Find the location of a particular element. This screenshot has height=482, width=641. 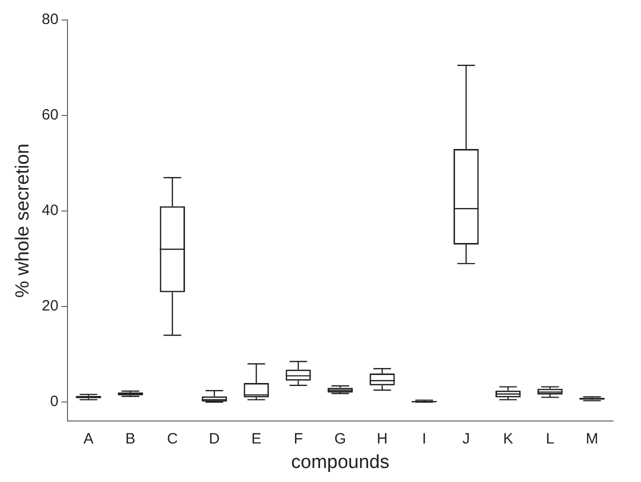

y-tick-label: 60 is located at coordinates (50, 115).